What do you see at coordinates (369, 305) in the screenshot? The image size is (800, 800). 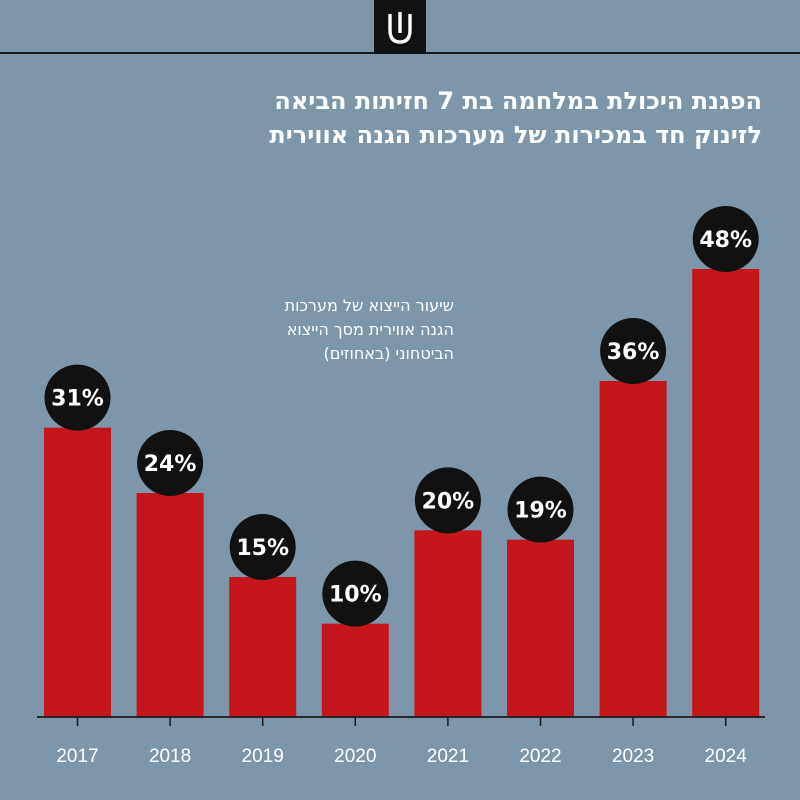 I see `annotation-line: שיעור הייצוא של מערכות` at bounding box center [369, 305].